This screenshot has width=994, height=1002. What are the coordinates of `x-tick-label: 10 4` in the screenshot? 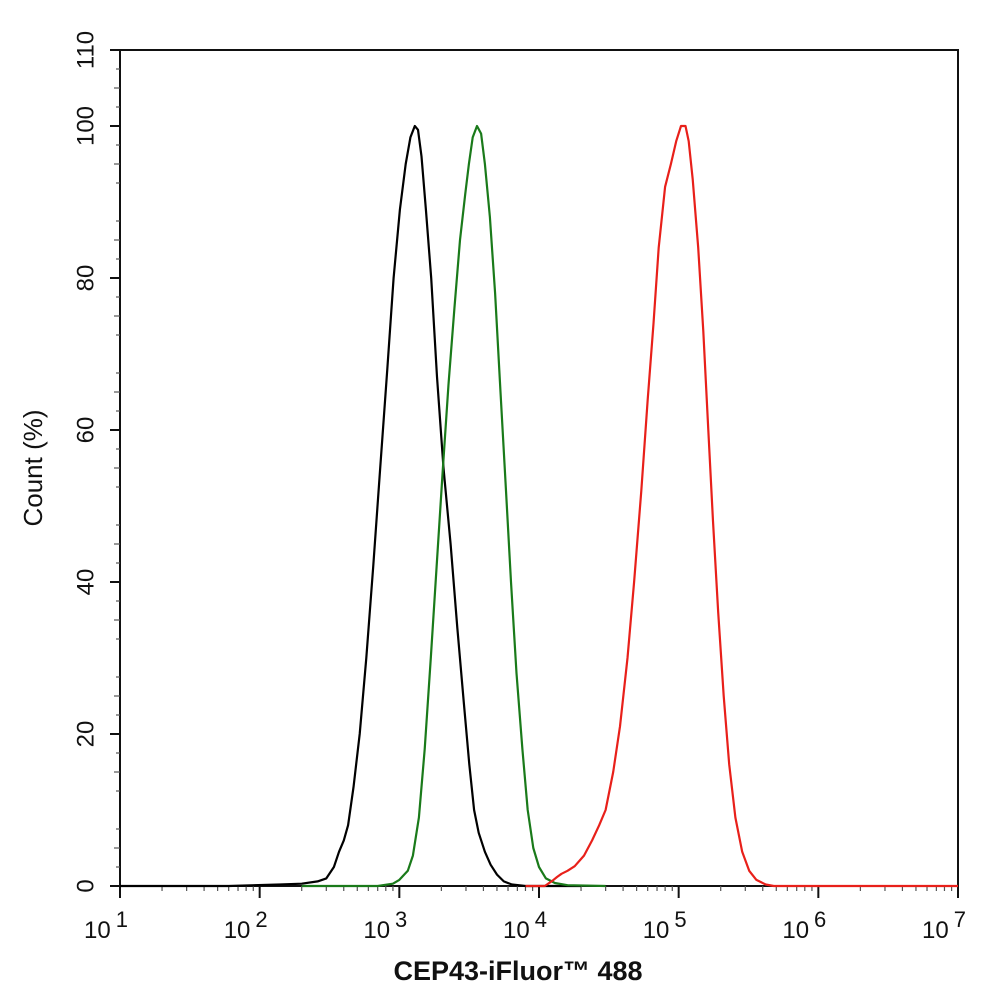 It's located at (525, 925).